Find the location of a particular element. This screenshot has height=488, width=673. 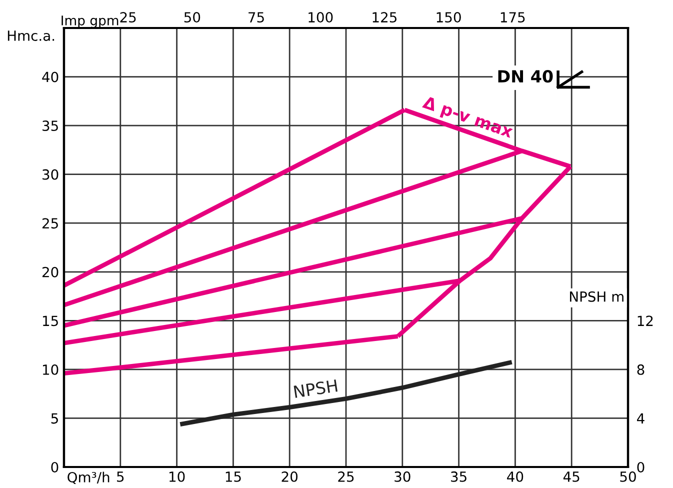

y-tick-label: 30 is located at coordinates (50, 174).